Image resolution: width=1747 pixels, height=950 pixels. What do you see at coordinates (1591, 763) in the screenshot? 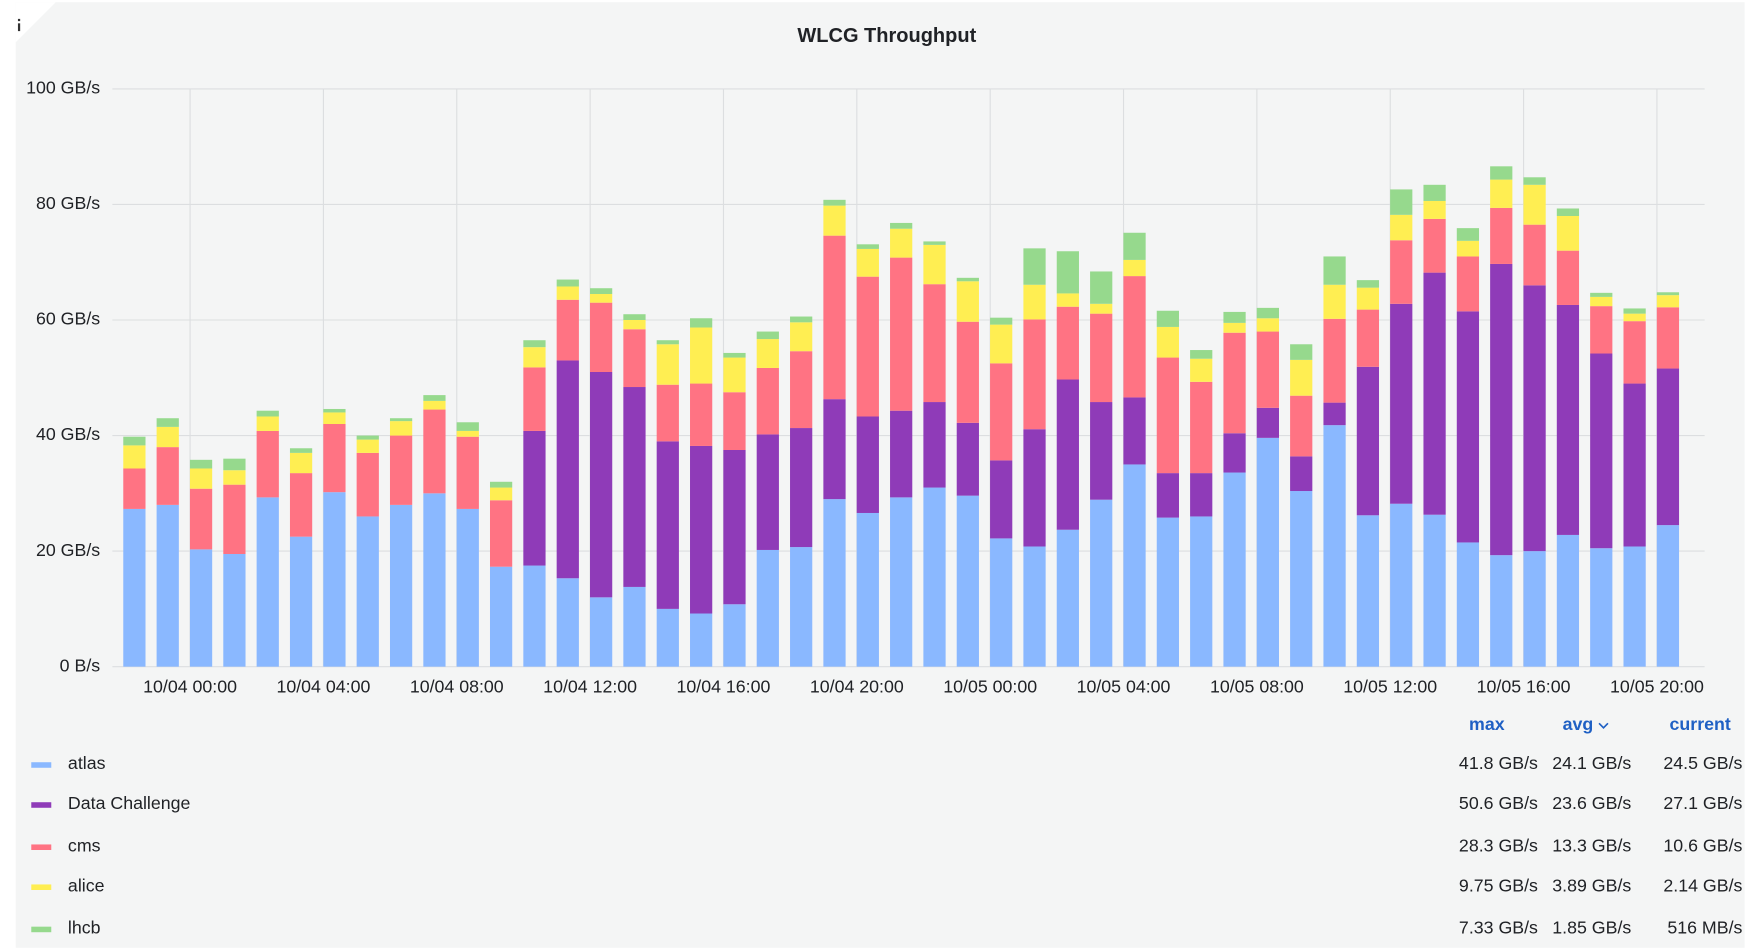
I see `legend-stat: 24.1 GB/s` at bounding box center [1591, 763].